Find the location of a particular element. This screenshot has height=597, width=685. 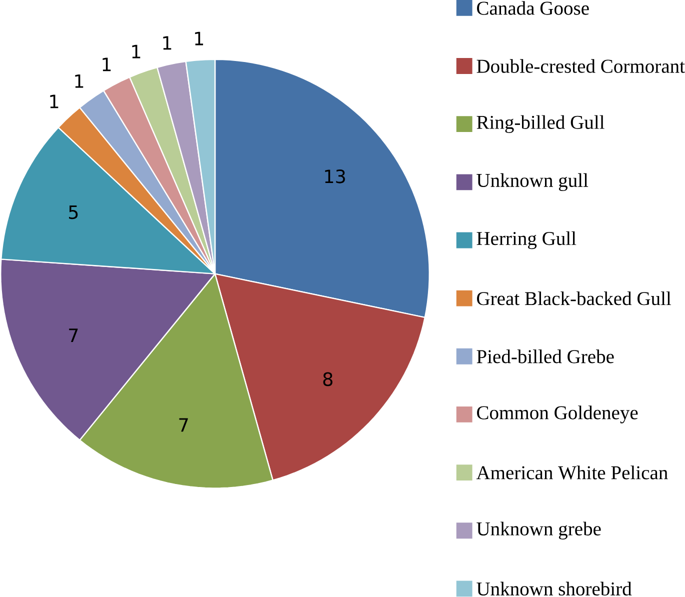

legend-label: American White Pelican is located at coordinates (572, 473).